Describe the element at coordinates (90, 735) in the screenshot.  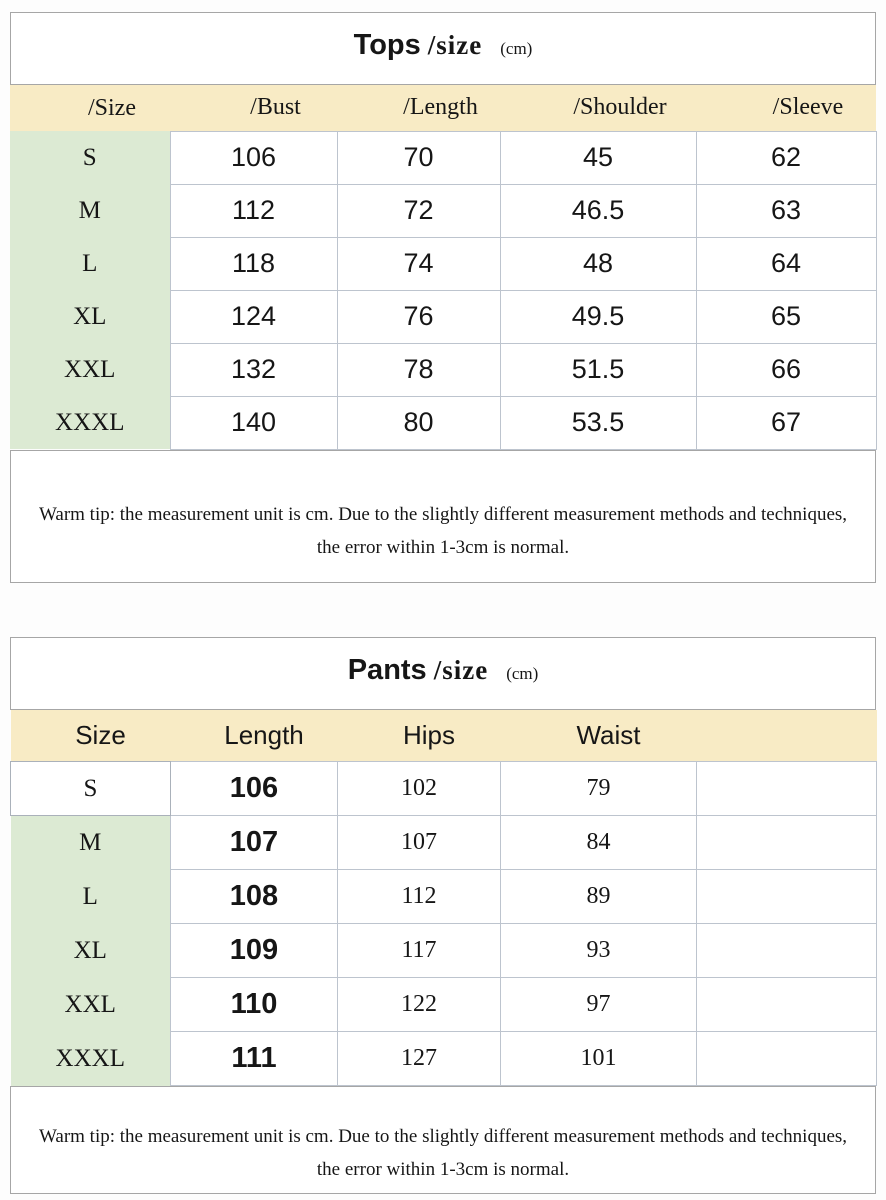
I see `pants-header-size: Size` at that location.